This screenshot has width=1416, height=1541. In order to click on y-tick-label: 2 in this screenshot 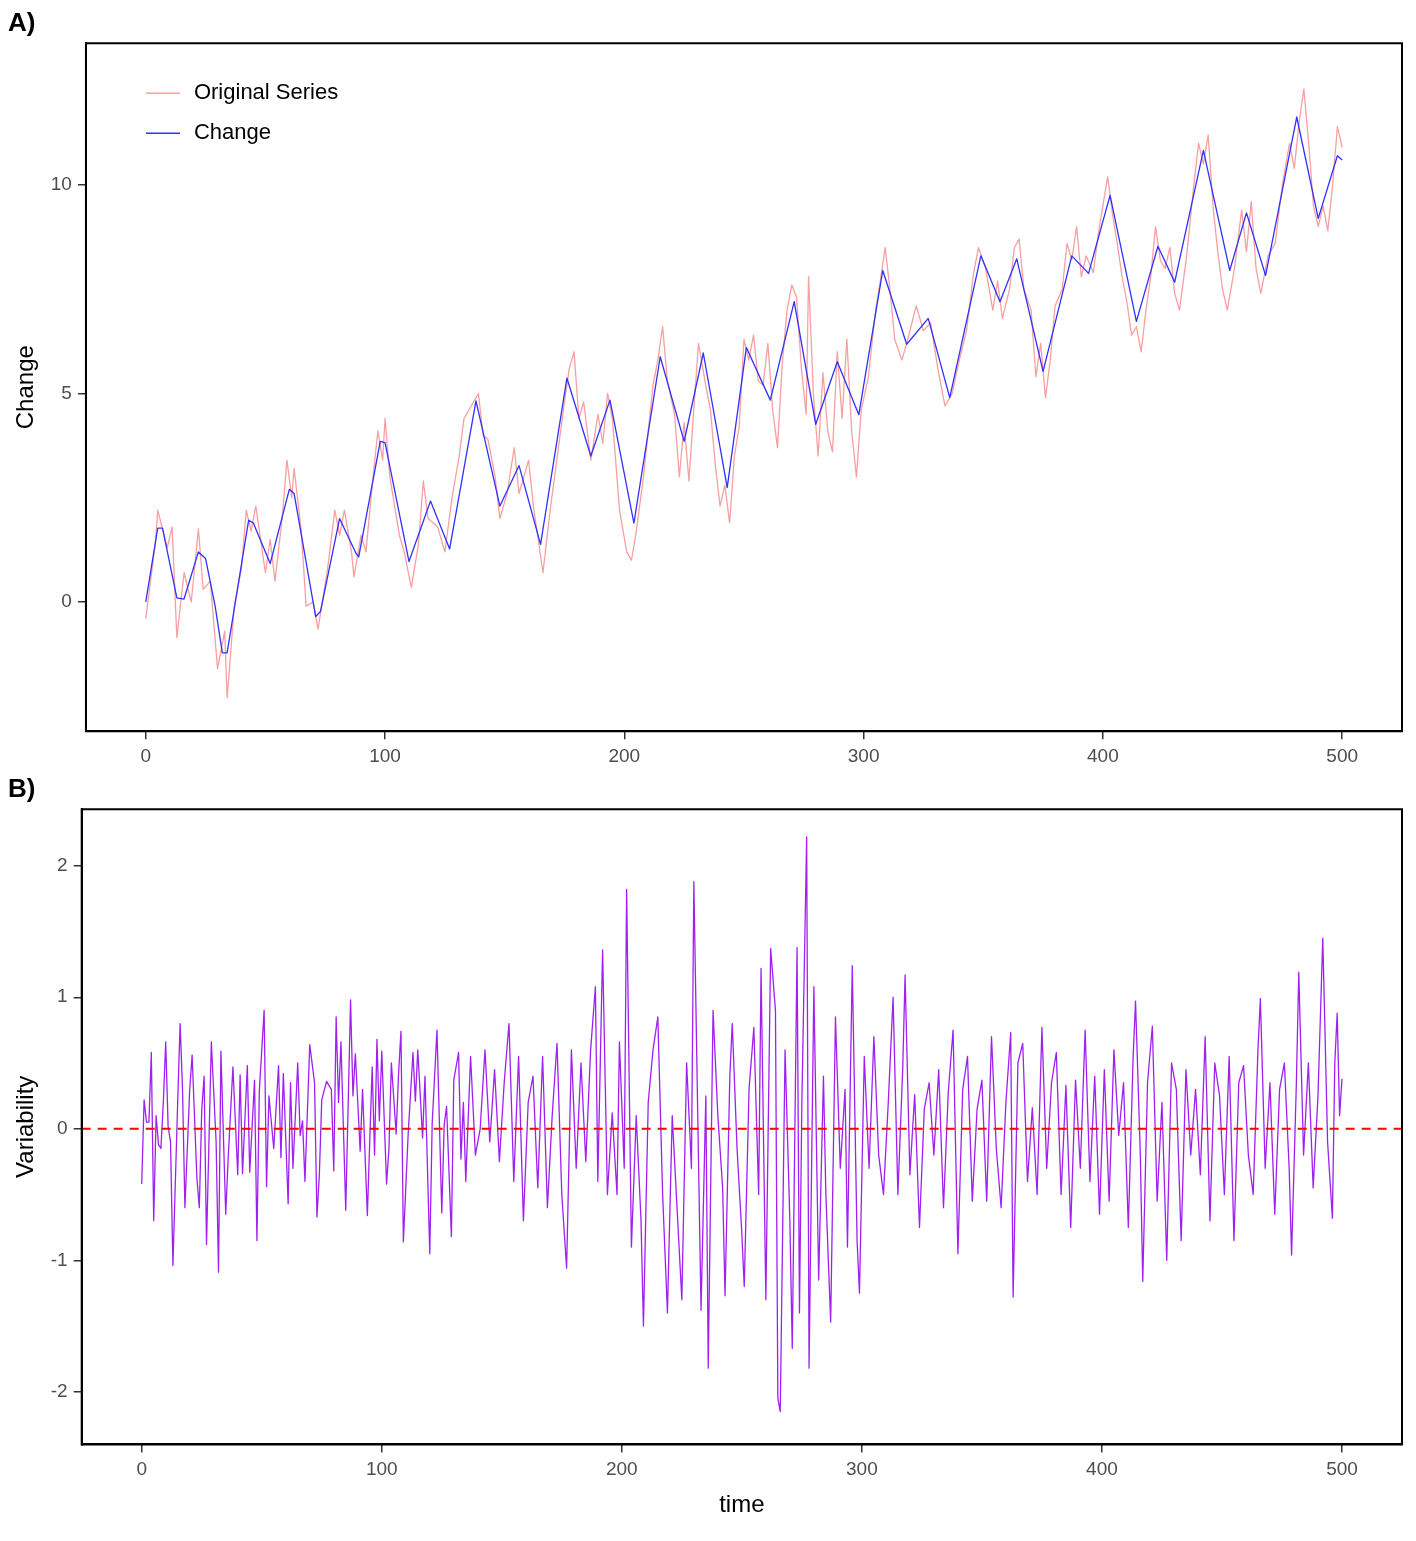, I will do `click(62, 864)`.